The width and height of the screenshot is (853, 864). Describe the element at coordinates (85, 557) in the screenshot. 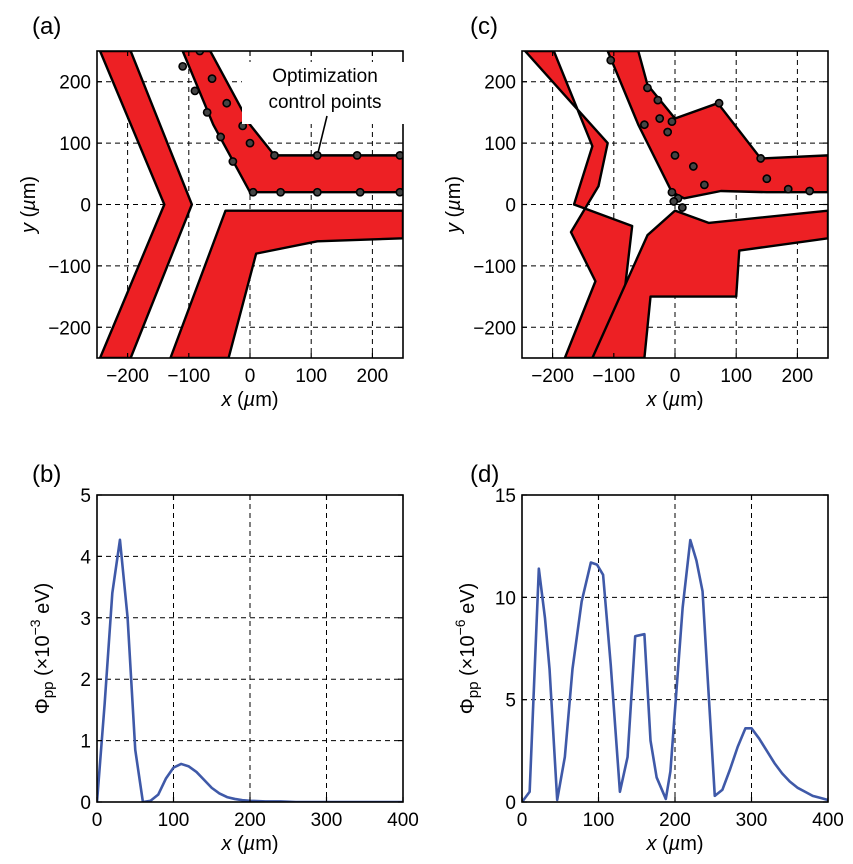

I see `y-tick-label: 4` at that location.